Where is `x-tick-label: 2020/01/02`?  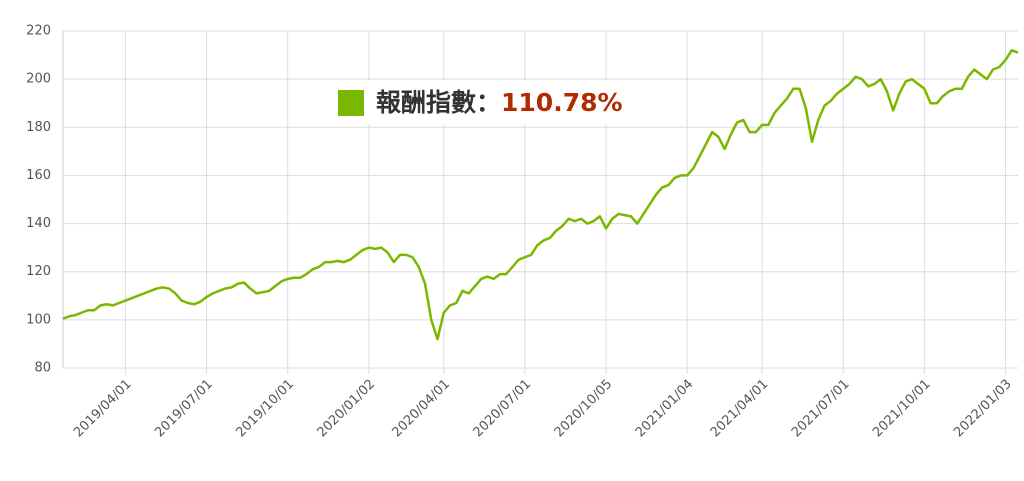 x-tick-label: 2020/01/02 is located at coordinates (347, 409).